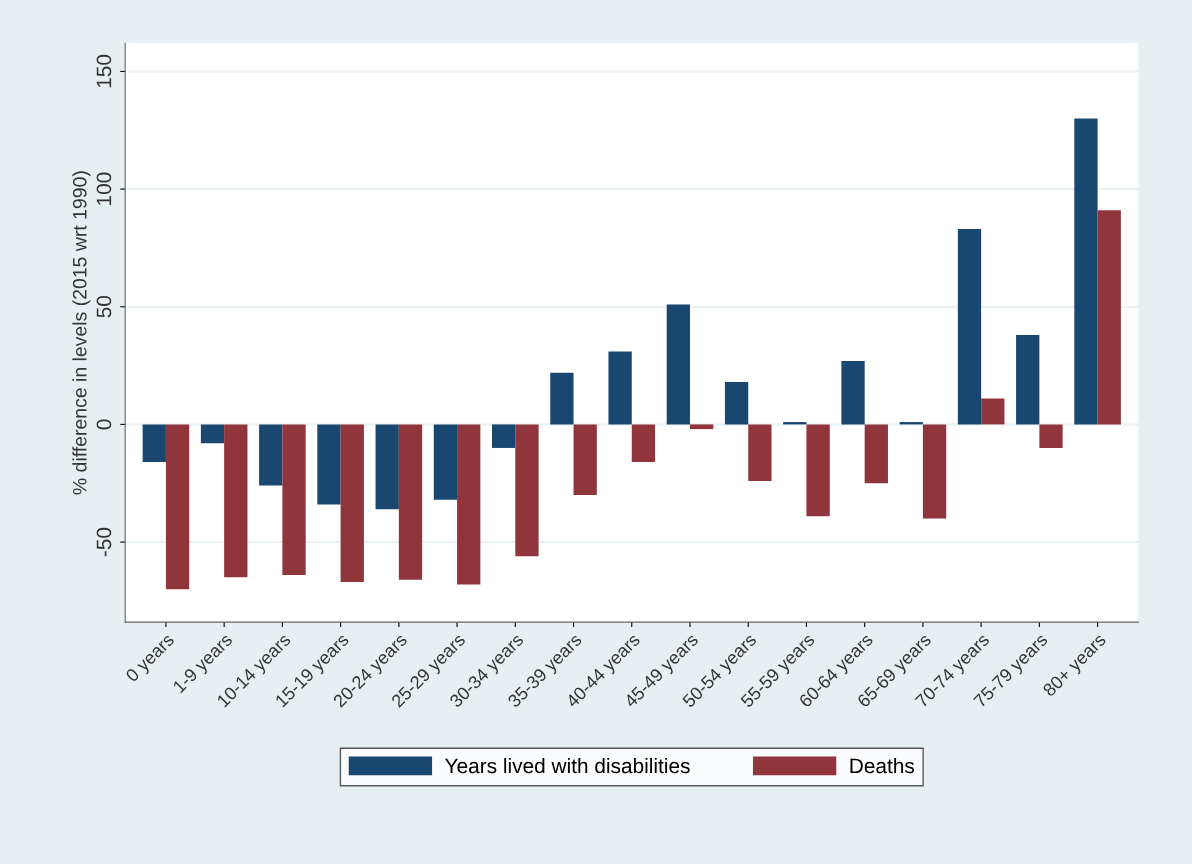  Describe the element at coordinates (104, 188) in the screenshot. I see `y-tick-label: 100` at that location.